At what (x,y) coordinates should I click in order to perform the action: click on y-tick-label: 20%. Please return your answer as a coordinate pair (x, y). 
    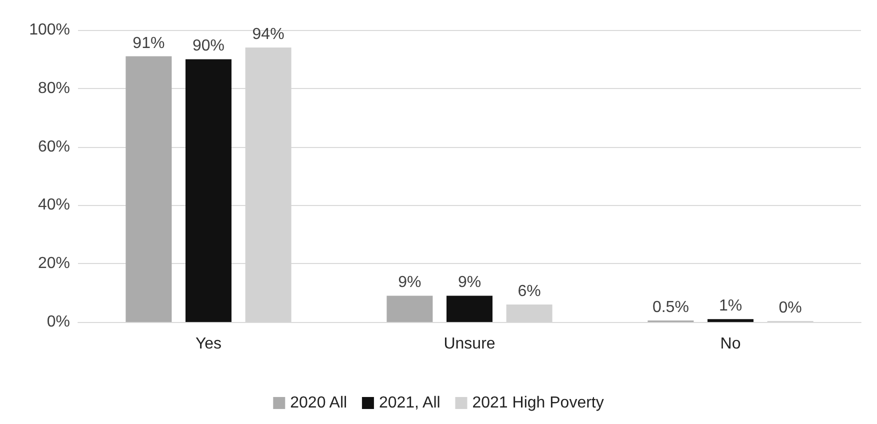
    Looking at the image, I should click on (54, 263).